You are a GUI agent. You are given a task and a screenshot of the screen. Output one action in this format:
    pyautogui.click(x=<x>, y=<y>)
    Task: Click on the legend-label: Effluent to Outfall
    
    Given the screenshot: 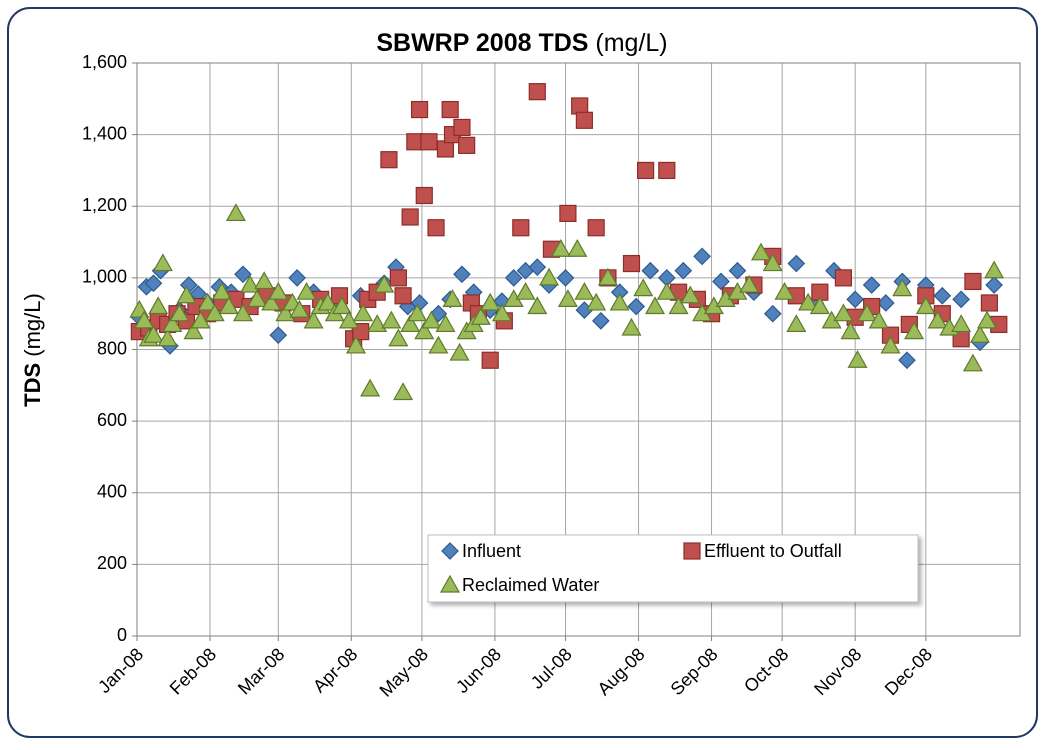 What is the action you would take?
    pyautogui.click(x=773, y=551)
    